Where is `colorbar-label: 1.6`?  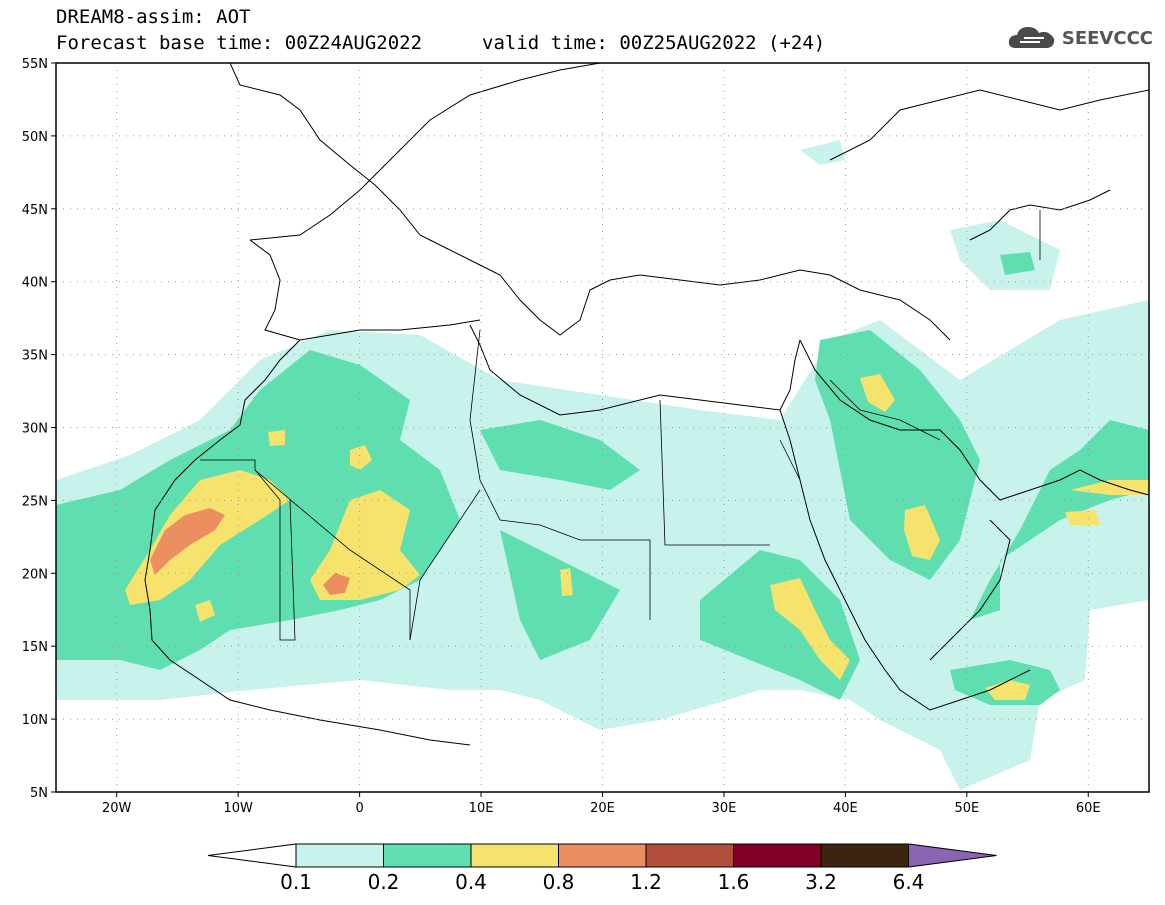 colorbar-label: 1.6 is located at coordinates (734, 882).